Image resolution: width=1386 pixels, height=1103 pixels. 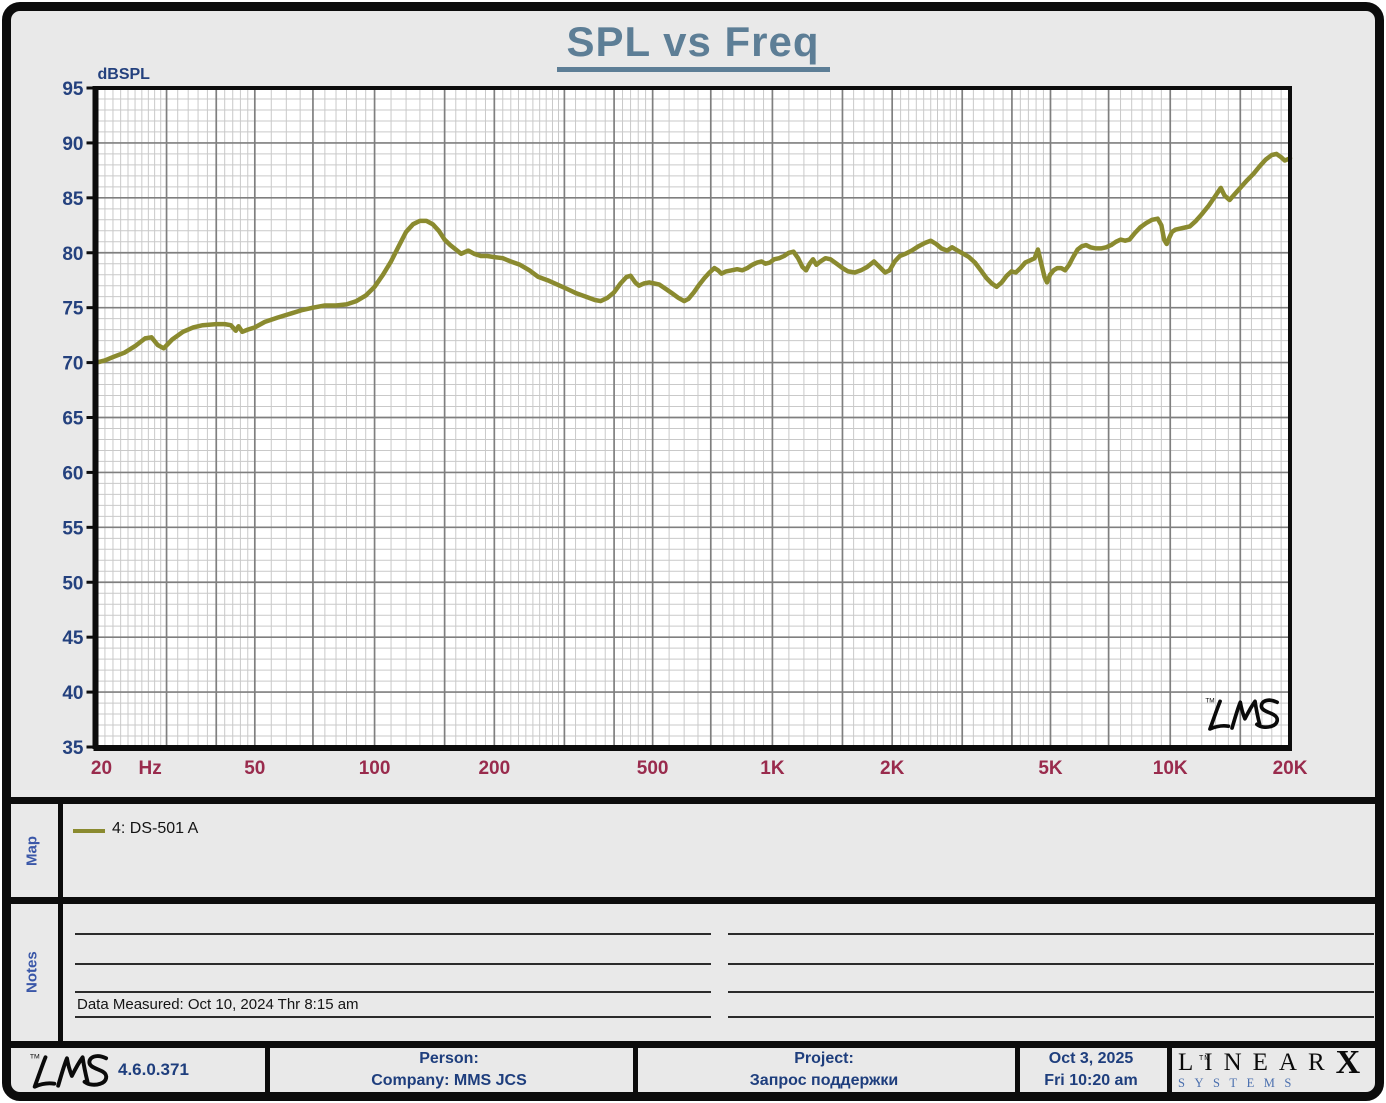 What do you see at coordinates (73, 528) in the screenshot?
I see `y-tick-label: 55` at bounding box center [73, 528].